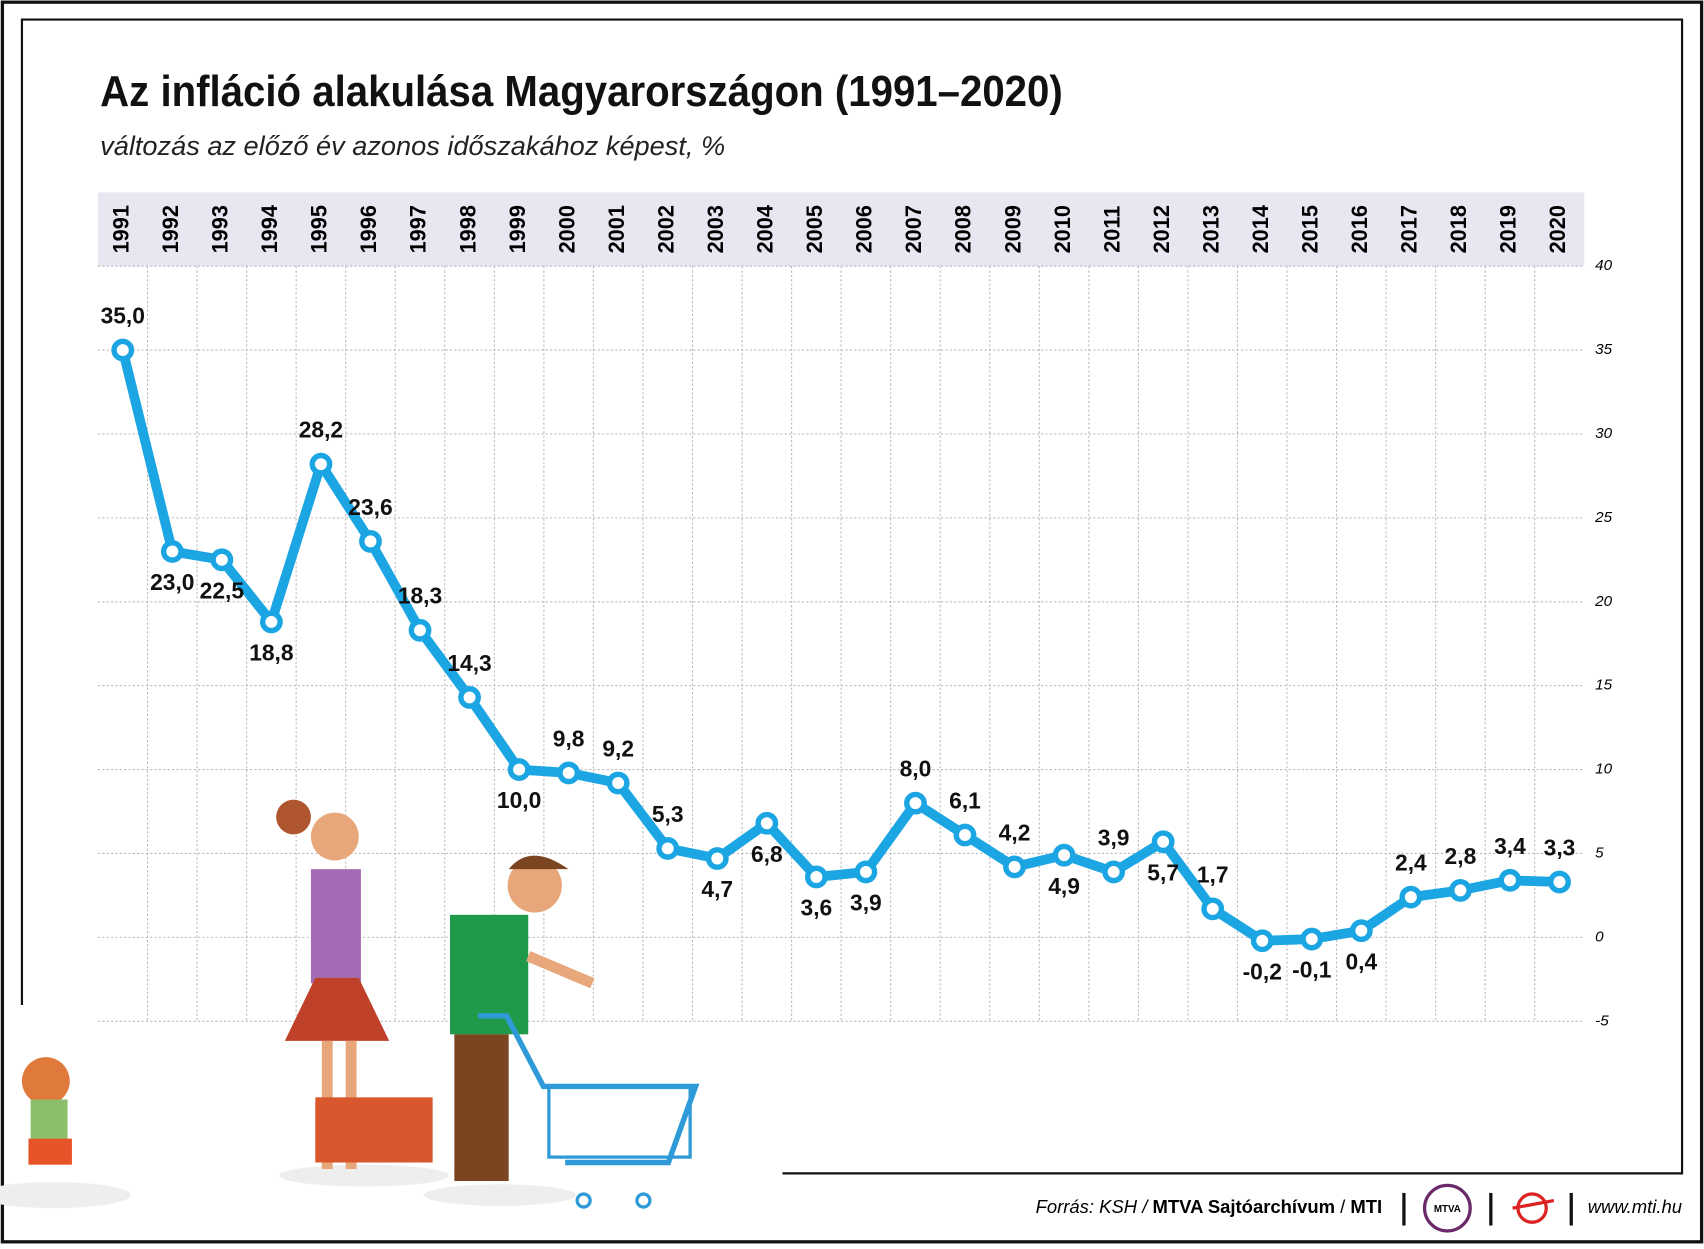 This screenshot has width=1704, height=1249. Describe the element at coordinates (1508, 229) in the screenshot. I see `x-tick-label: 2019` at that location.